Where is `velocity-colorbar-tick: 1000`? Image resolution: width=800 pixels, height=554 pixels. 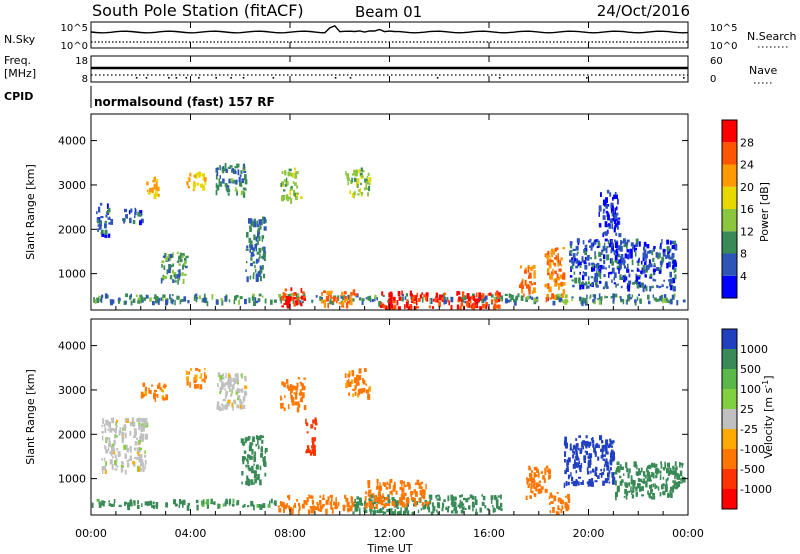 velocity-colorbar-tick: 1000 is located at coordinates (754, 349).